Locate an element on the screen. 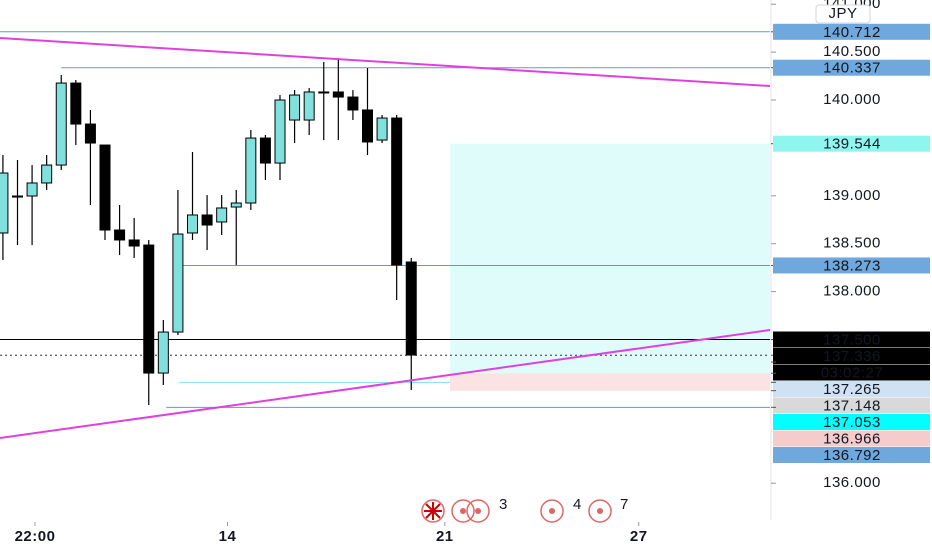 The image size is (932, 550). price-tag-label: 136.792 is located at coordinates (852, 455).